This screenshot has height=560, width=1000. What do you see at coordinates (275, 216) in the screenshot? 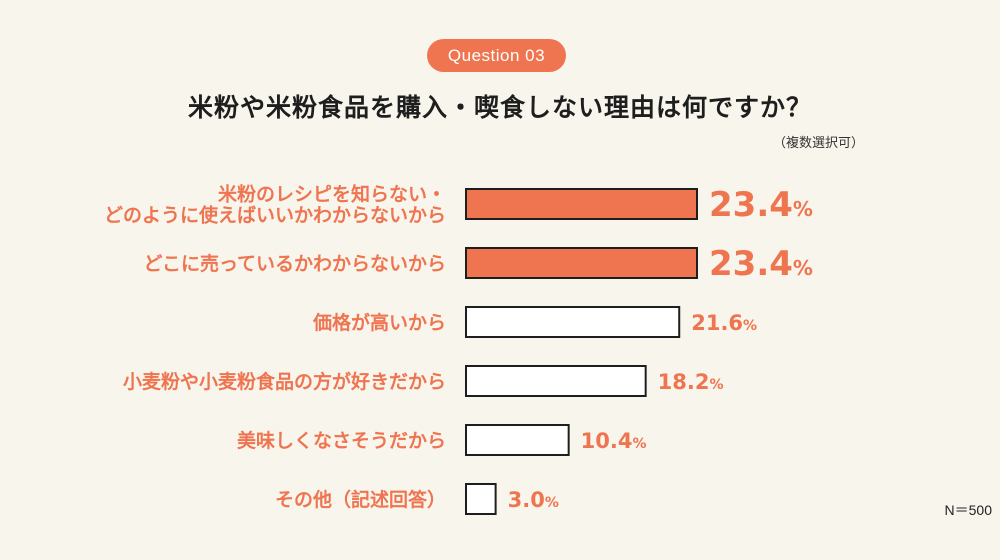
I see `category-label: どのように使えばいいかわからないから` at bounding box center [275, 216].